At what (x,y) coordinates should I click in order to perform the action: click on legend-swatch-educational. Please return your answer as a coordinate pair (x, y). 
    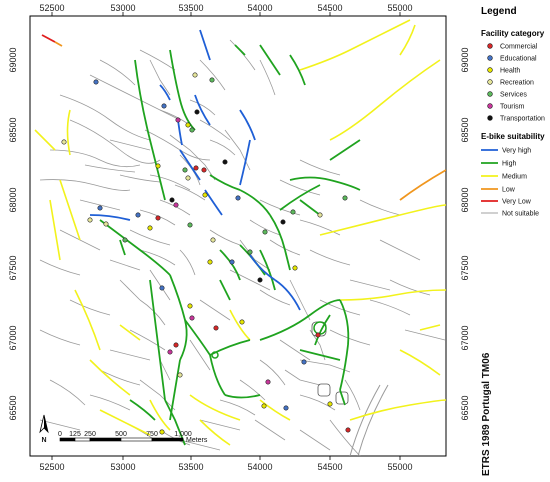
    Looking at the image, I should click on (490, 58).